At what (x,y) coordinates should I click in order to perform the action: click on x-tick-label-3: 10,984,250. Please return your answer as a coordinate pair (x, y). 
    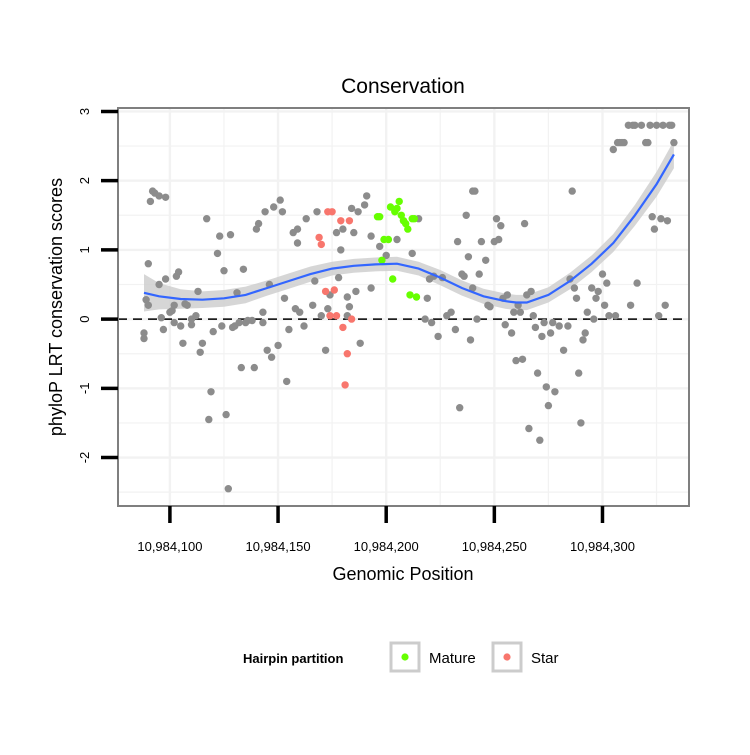
    Looking at the image, I should click on (494, 546).